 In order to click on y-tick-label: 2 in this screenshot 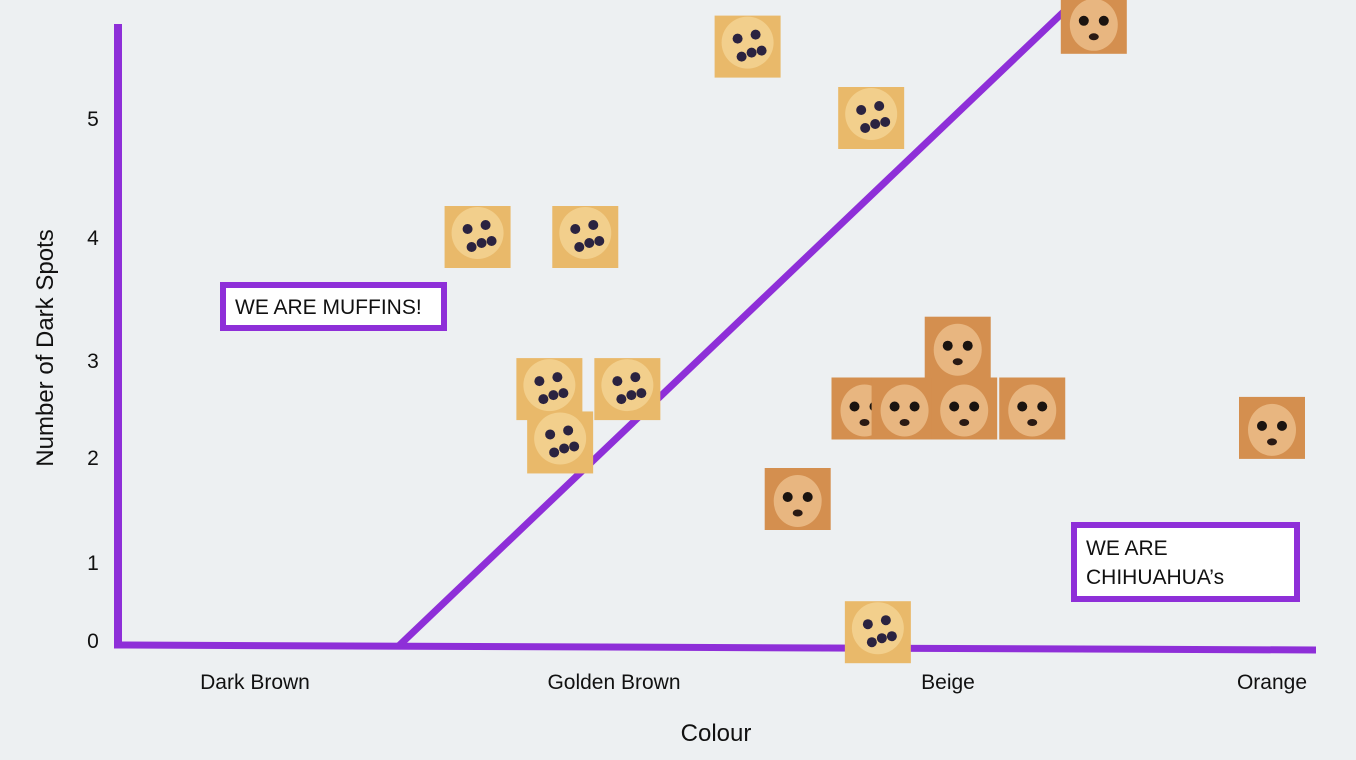, I will do `click(93, 458)`.